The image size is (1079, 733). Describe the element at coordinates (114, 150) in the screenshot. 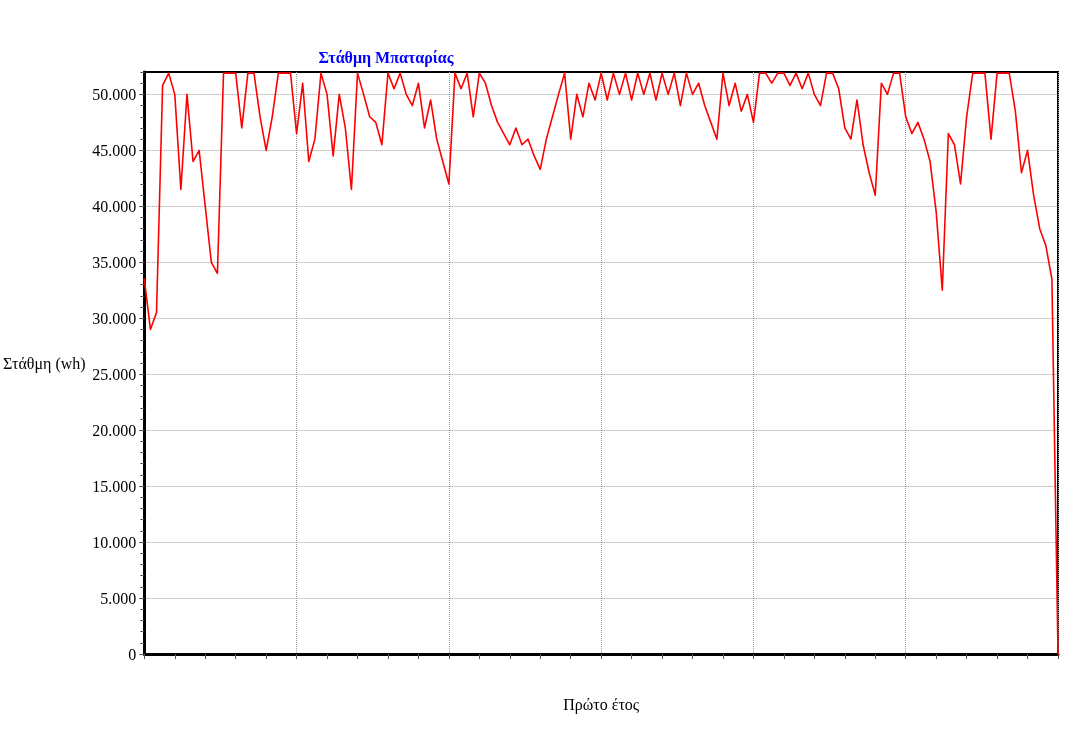

I see `y-tick-label: 45.000` at that location.